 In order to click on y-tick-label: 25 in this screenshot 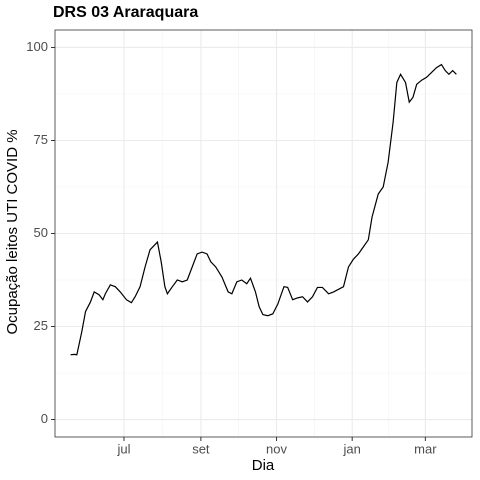, I will do `click(41, 325)`.